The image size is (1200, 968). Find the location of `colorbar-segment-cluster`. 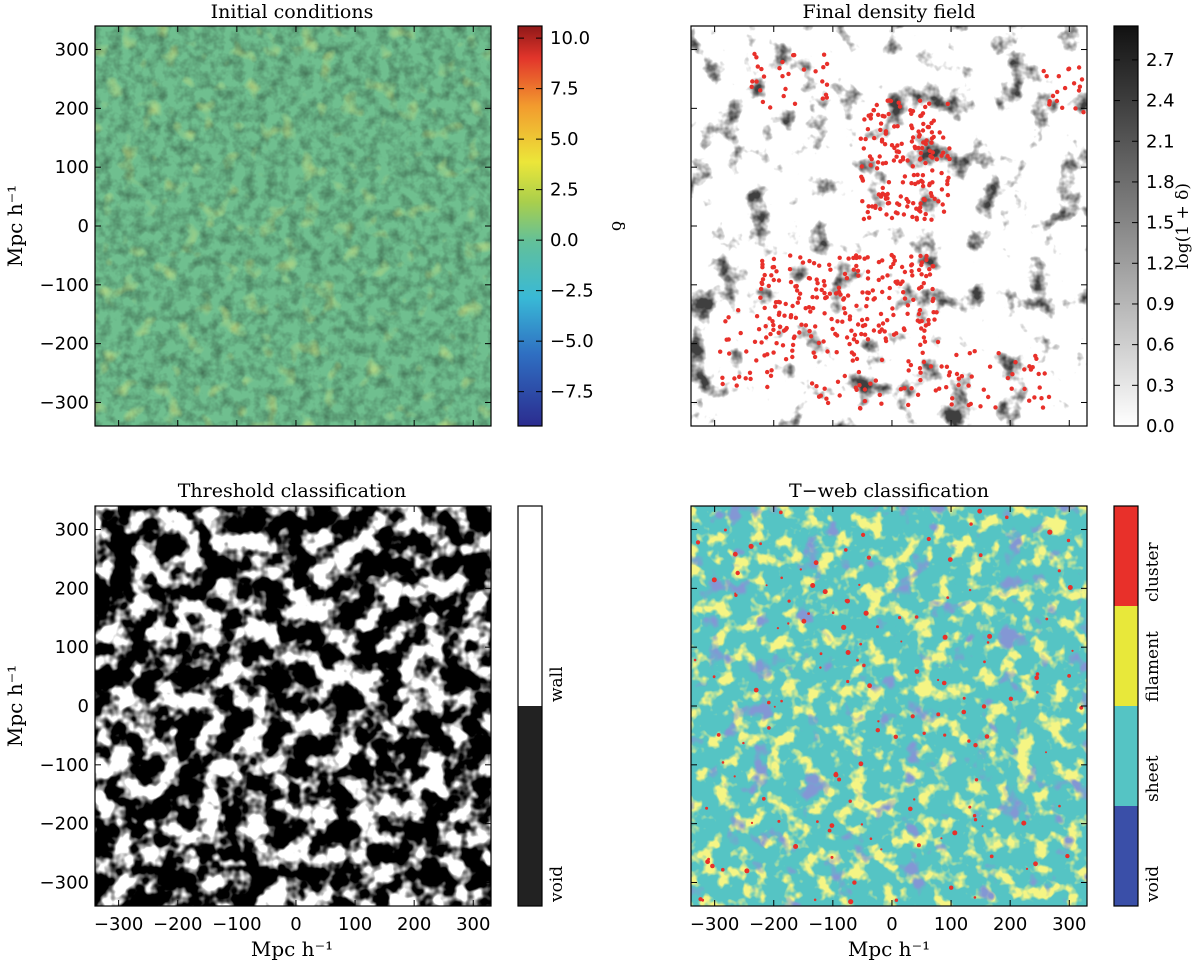

colorbar-segment-cluster is located at coordinates (1126, 556).